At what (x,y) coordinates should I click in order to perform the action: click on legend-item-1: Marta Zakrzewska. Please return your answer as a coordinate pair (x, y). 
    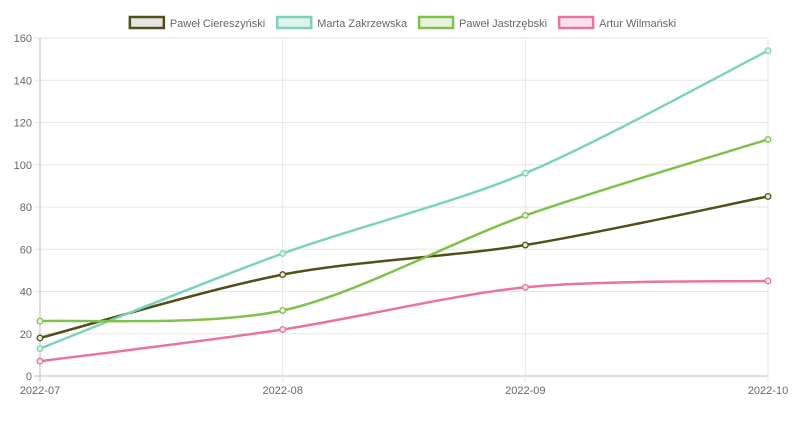
    Looking at the image, I should click on (341, 22).